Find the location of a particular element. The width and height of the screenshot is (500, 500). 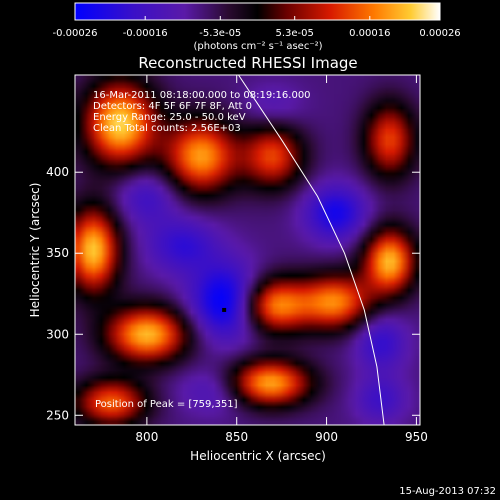

colorbar-tick-label: -0.00026 is located at coordinates (75, 33).